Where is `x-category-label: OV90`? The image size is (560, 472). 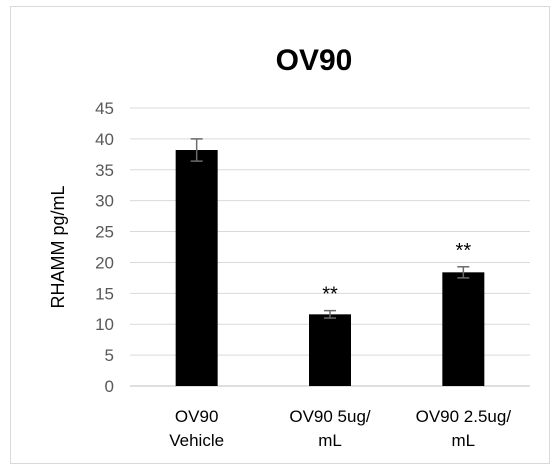 x-category-label: OV90 is located at coordinates (196, 416).